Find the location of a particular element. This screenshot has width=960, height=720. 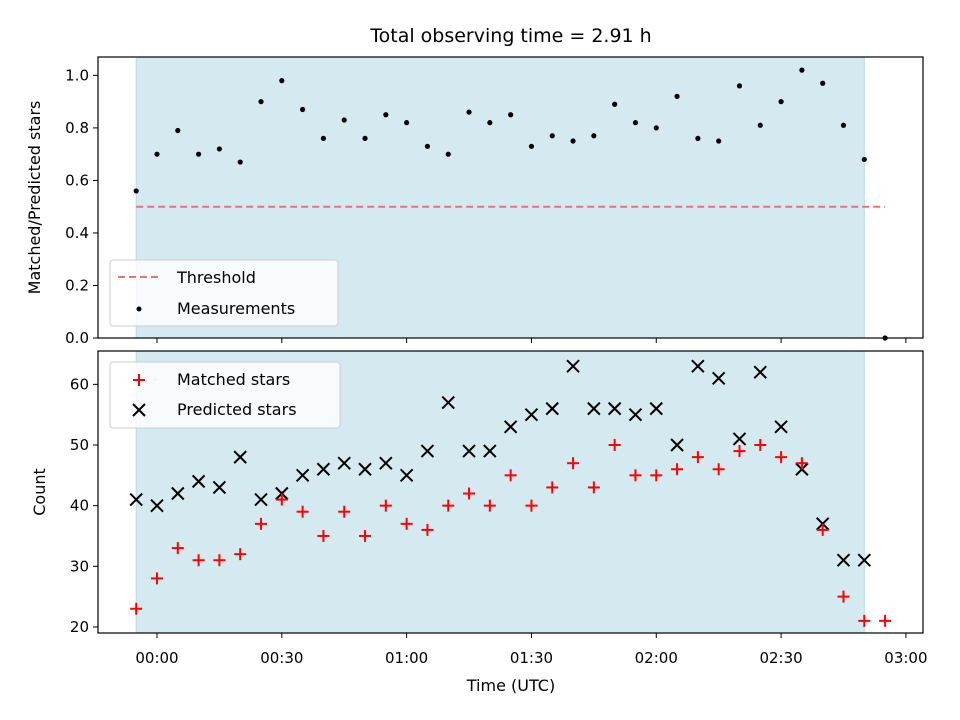

x-tick-label: 00:30 is located at coordinates (281, 658).